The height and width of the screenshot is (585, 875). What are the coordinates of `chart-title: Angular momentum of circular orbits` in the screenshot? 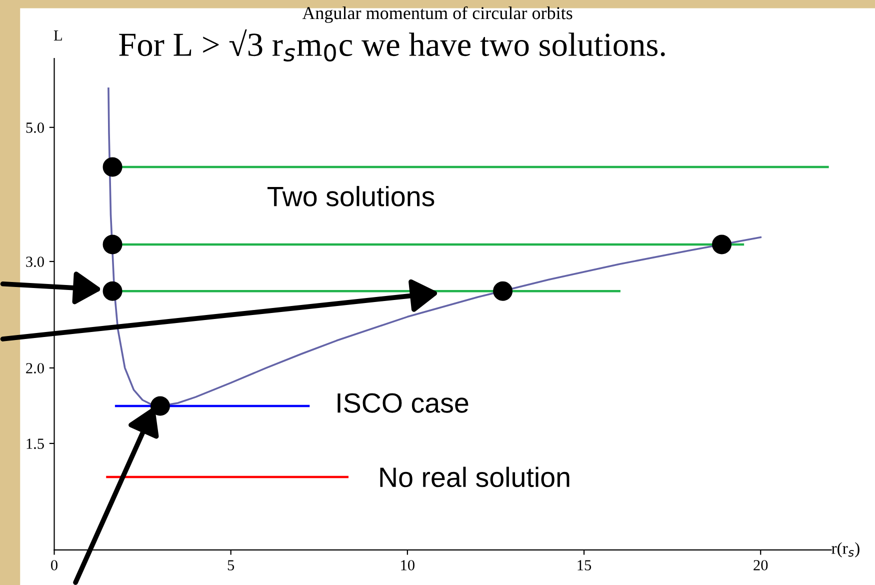 It's located at (437, 14).